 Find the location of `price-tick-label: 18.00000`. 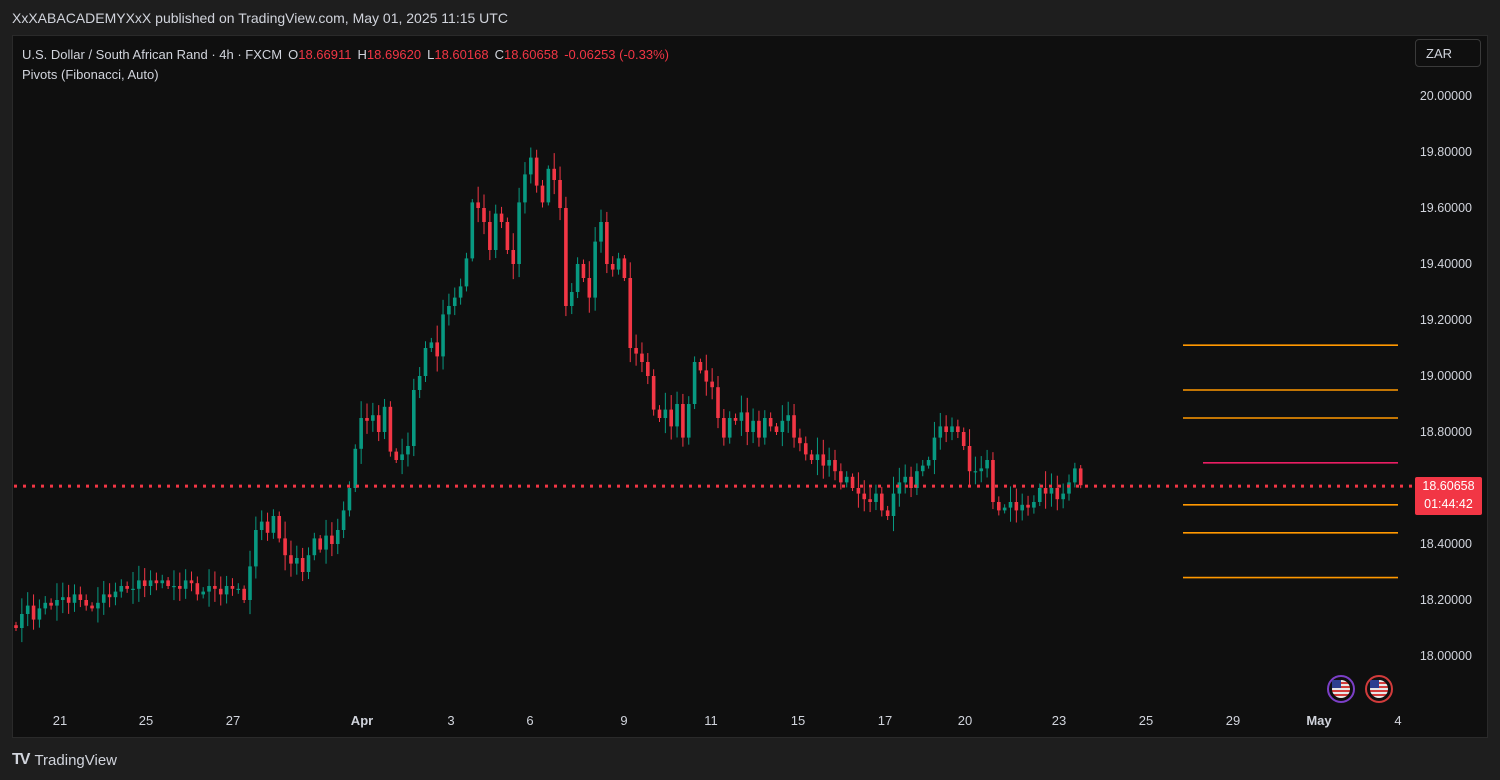

price-tick-label: 18.00000 is located at coordinates (1445, 656).